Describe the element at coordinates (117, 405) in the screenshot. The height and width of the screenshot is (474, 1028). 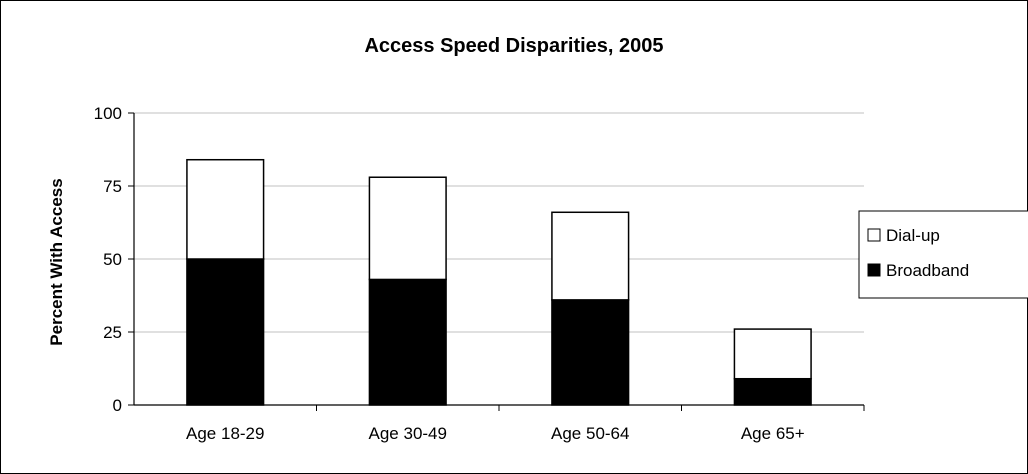
I see `y-tick-label: 0` at that location.